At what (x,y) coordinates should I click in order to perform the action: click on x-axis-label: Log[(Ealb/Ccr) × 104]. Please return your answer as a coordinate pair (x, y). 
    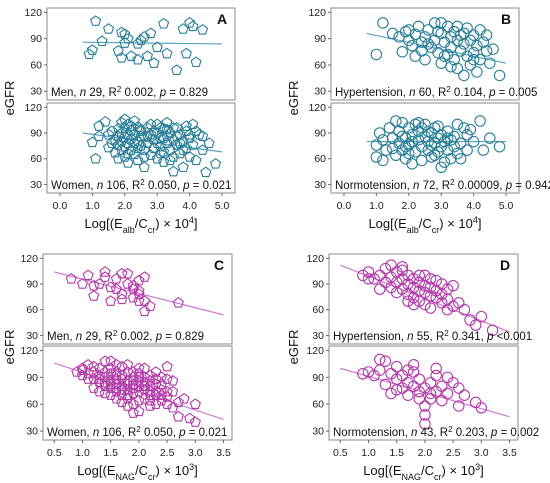
    Looking at the image, I should click on (140, 225).